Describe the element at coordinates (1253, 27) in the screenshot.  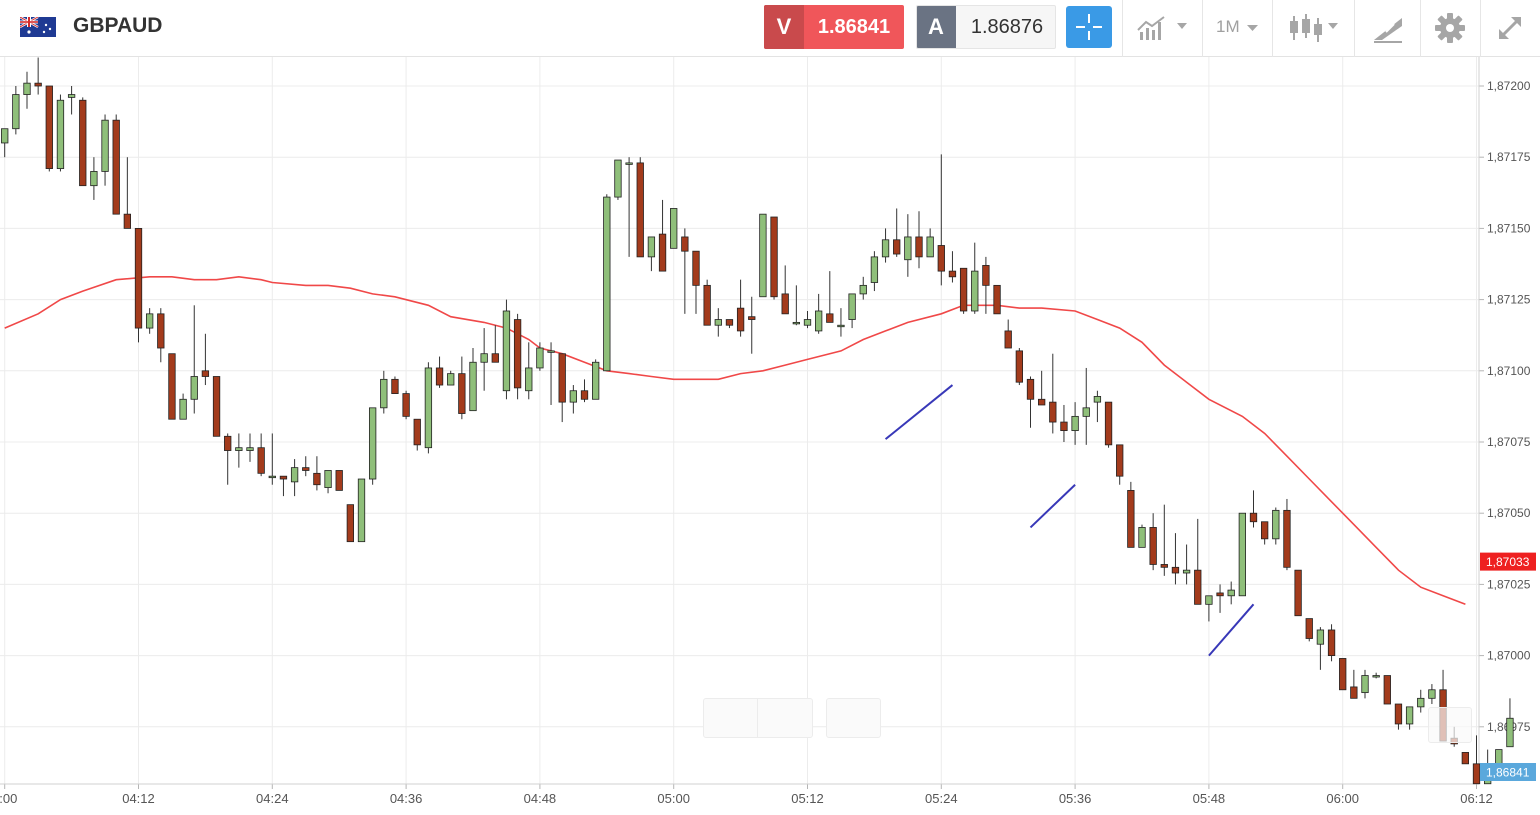
I see `chevron-down-icon` at that location.